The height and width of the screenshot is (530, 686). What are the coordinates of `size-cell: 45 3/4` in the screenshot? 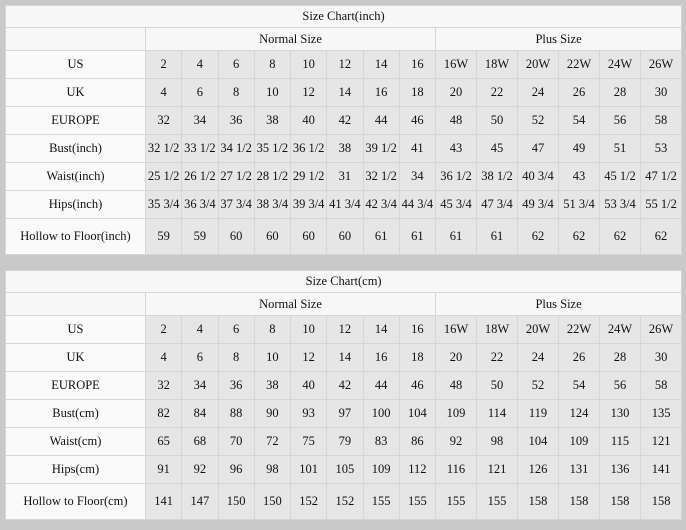 It's located at (456, 204).